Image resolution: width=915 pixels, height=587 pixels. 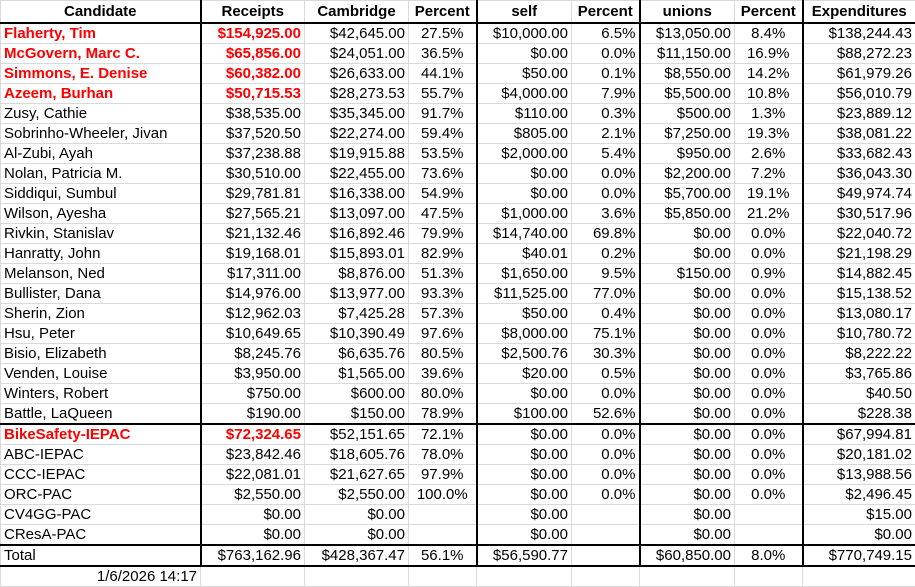 I want to click on expenditures-cell: $15,138.52, so click(x=858, y=293).